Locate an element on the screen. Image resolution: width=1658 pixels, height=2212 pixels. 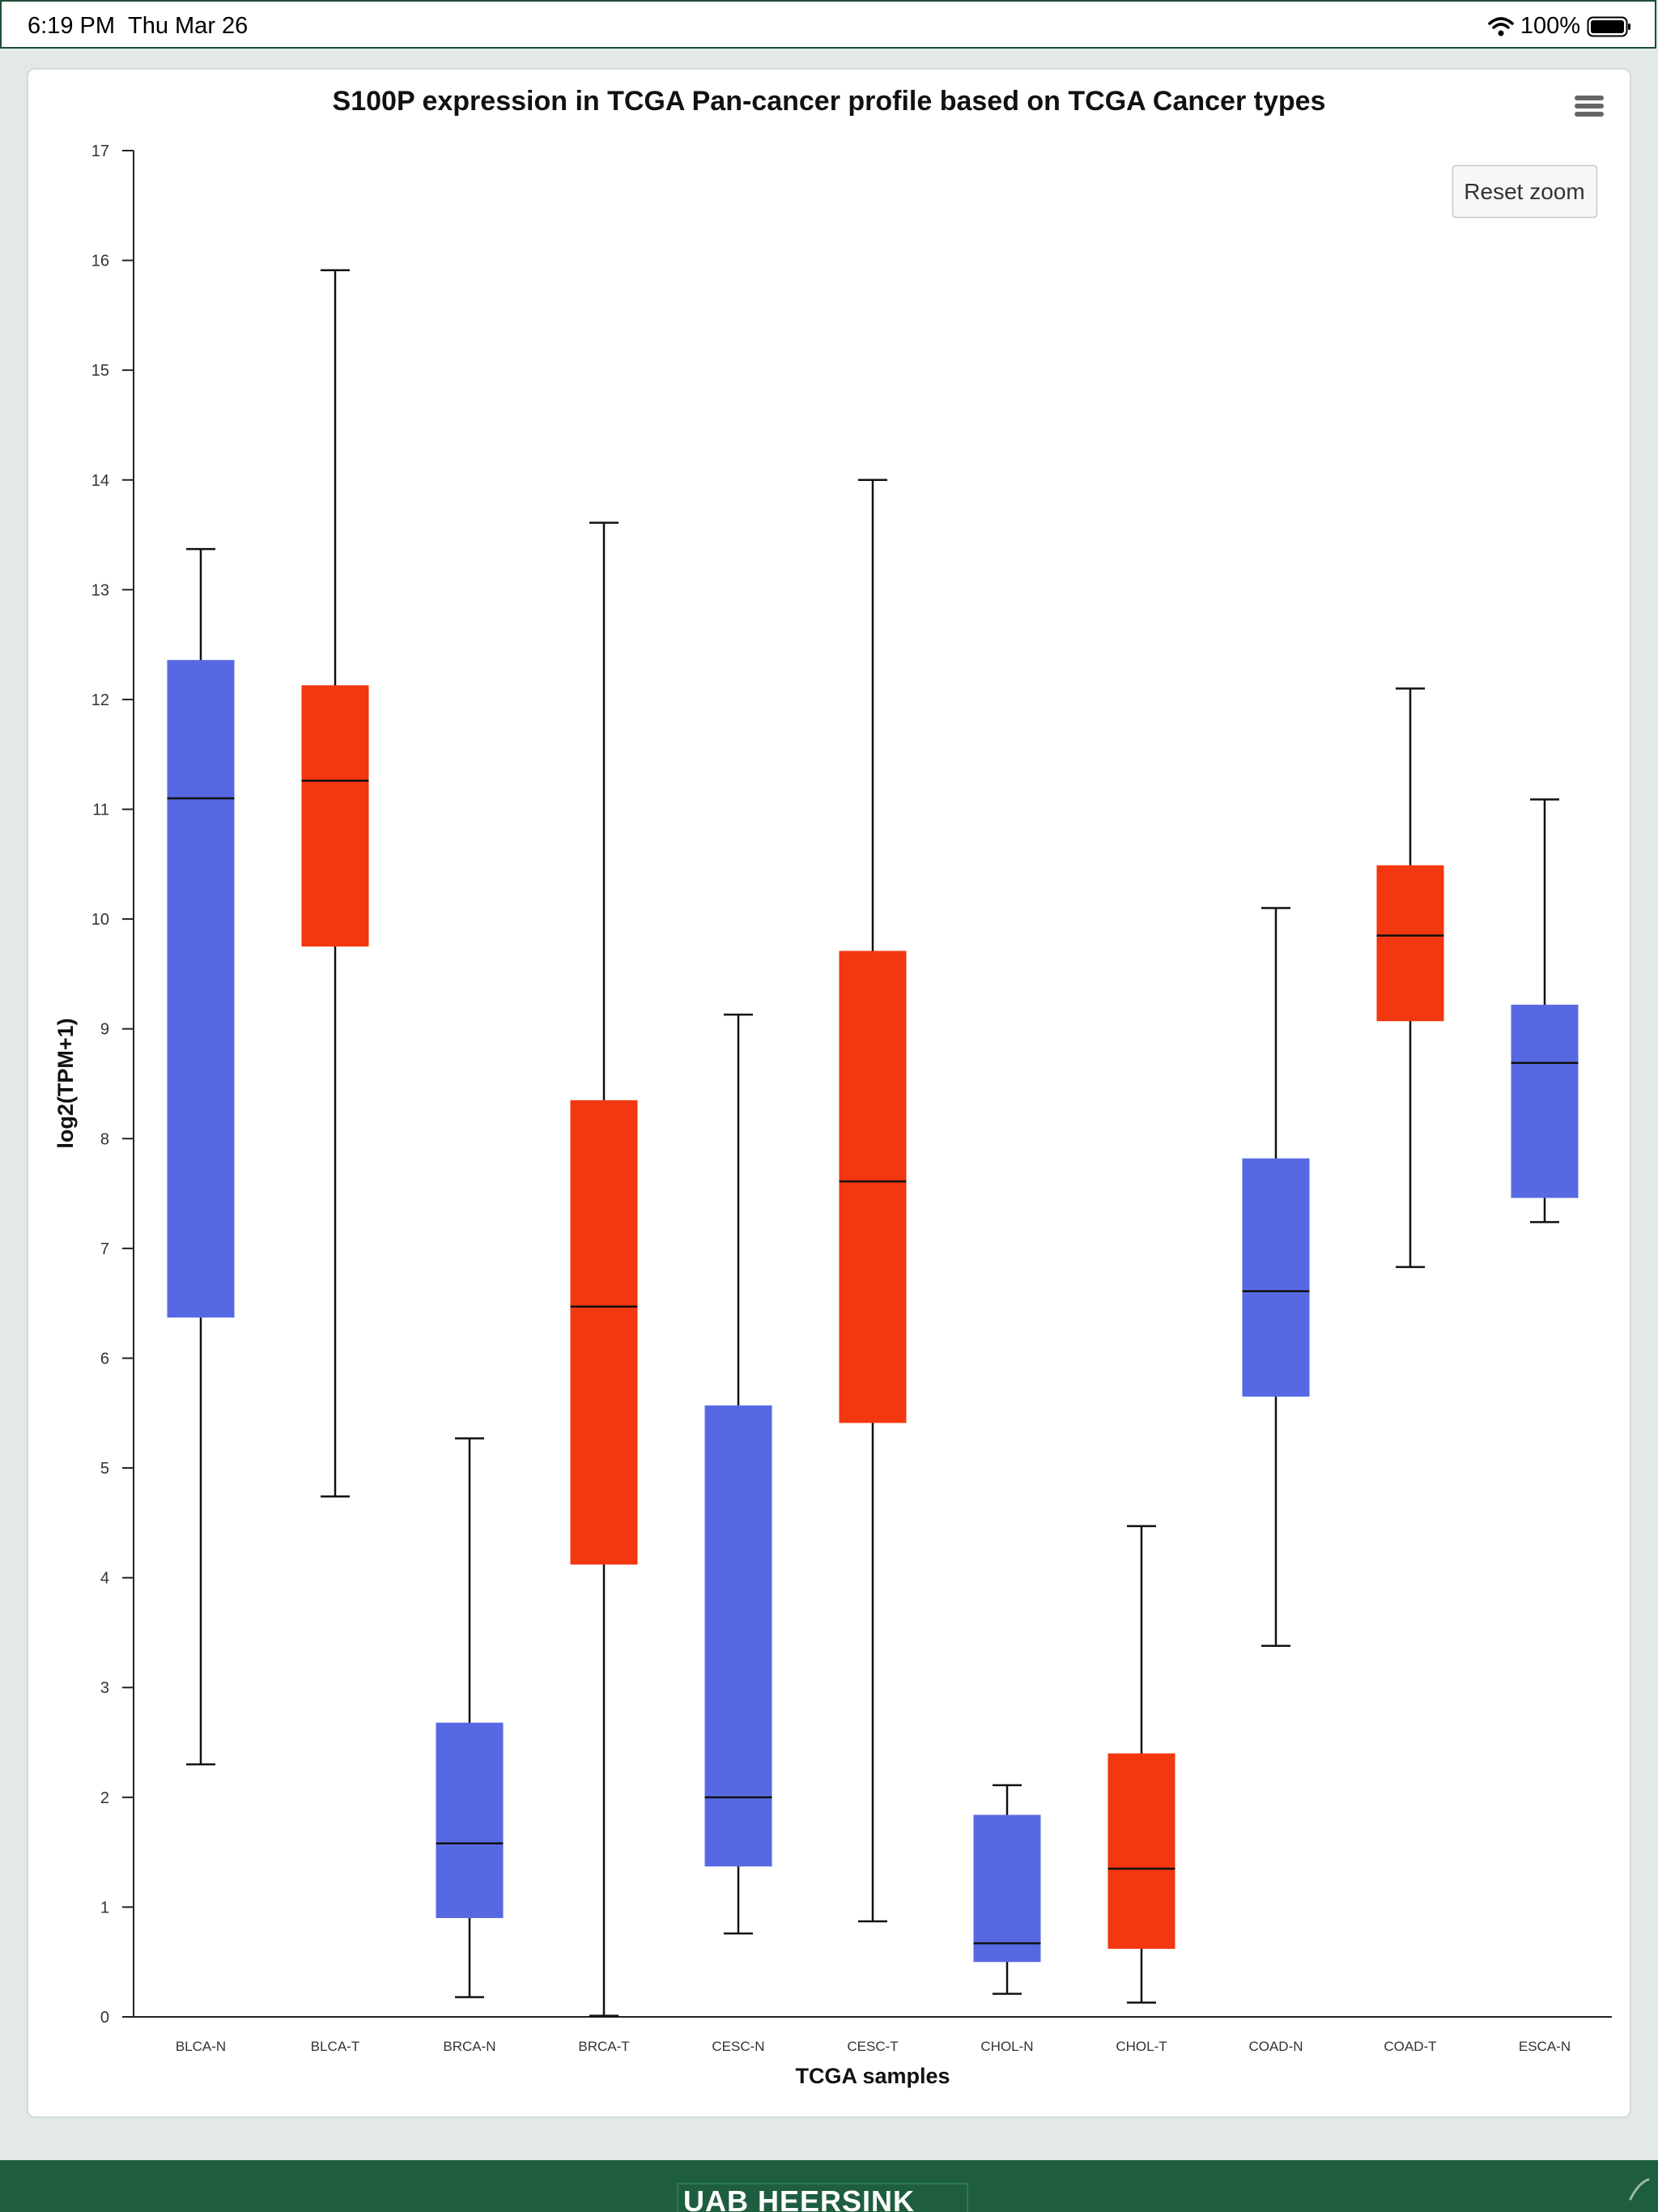
y-tick-label: 0 is located at coordinates (104, 2018).